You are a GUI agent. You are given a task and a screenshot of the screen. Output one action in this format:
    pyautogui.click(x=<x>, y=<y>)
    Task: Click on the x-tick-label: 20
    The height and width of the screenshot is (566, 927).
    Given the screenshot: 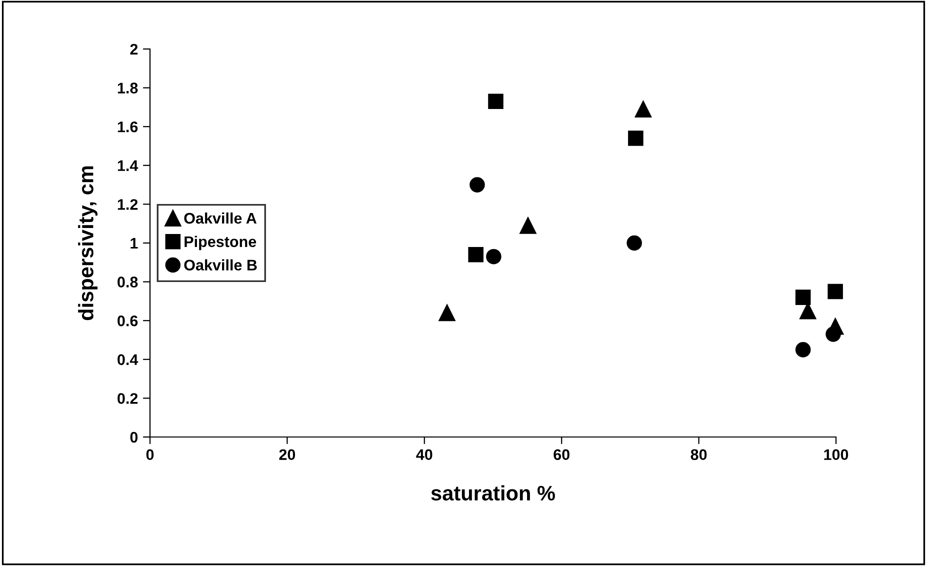 What is the action you would take?
    pyautogui.click(x=287, y=454)
    